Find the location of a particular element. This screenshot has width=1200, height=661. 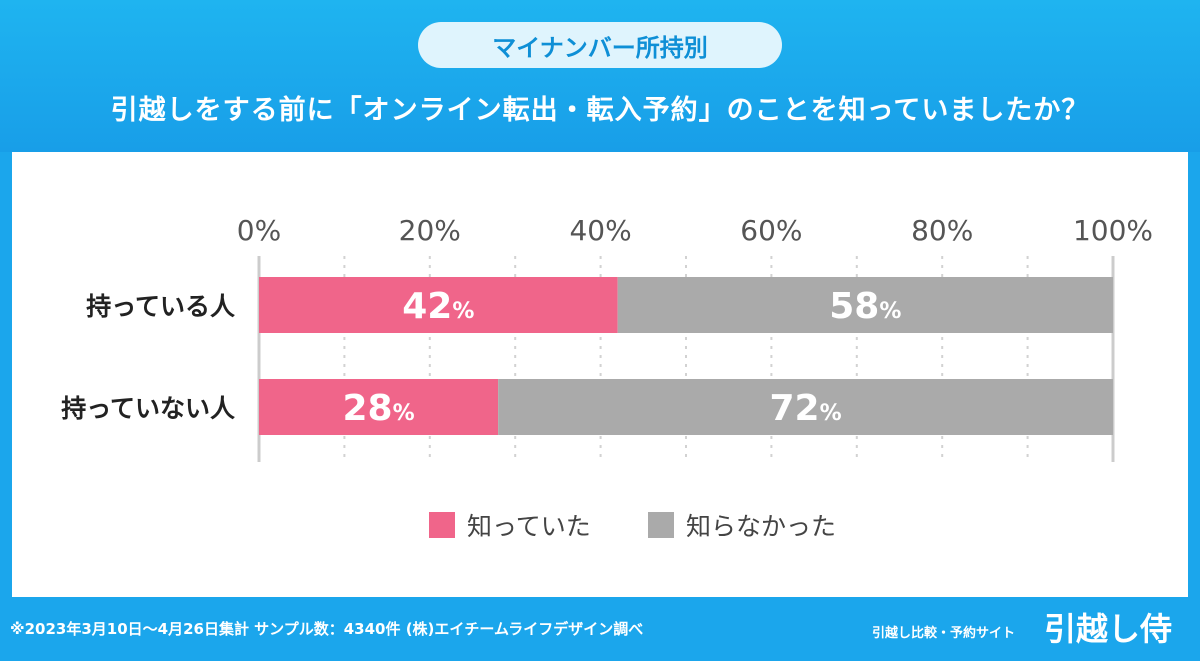

bar-value-label: 72% is located at coordinates (805, 408).